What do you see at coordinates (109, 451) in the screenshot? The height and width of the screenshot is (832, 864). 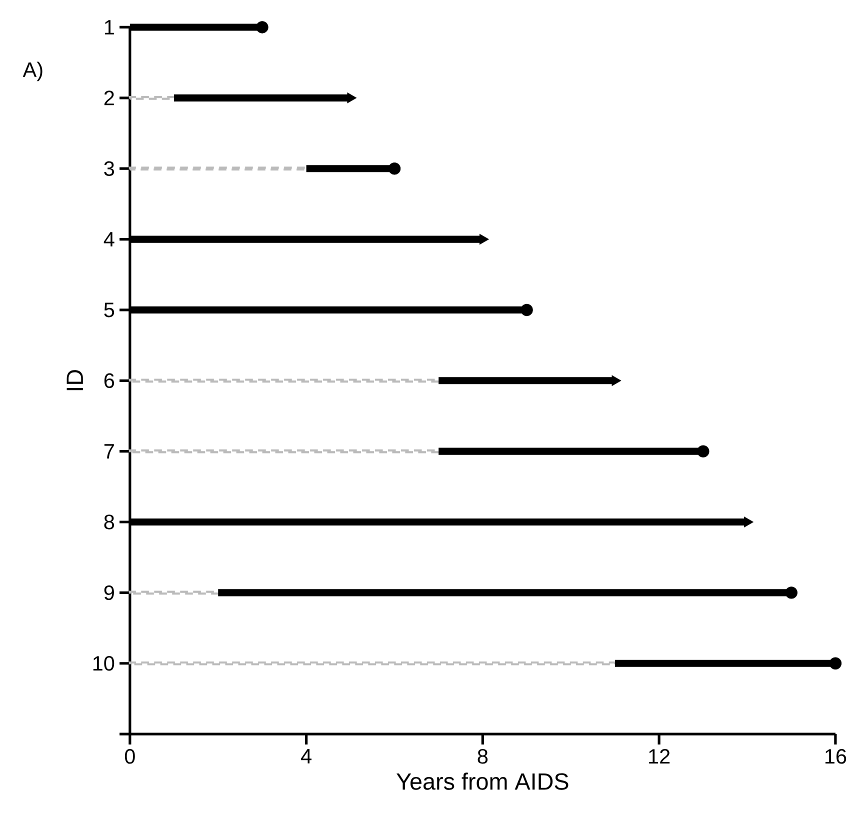 I see `y-tick-label: 7` at bounding box center [109, 451].